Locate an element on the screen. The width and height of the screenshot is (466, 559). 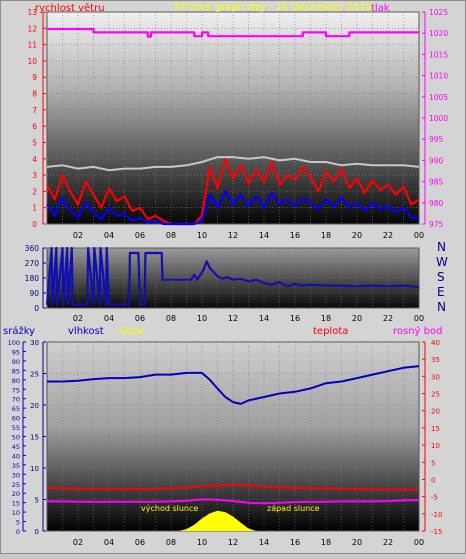
wind-axis-tick-label: 12 is located at coordinates (32, 28).